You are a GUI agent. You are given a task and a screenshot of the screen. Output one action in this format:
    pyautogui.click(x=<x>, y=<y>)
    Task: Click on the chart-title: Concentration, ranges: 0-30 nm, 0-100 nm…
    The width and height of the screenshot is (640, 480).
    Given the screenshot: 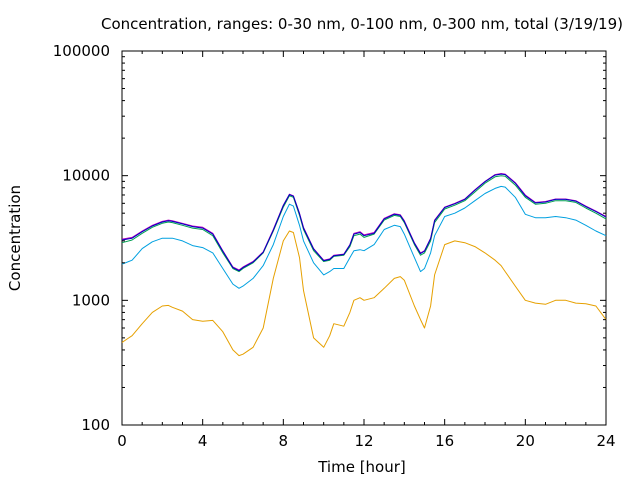 What is the action you would take?
    pyautogui.click(x=362, y=24)
    